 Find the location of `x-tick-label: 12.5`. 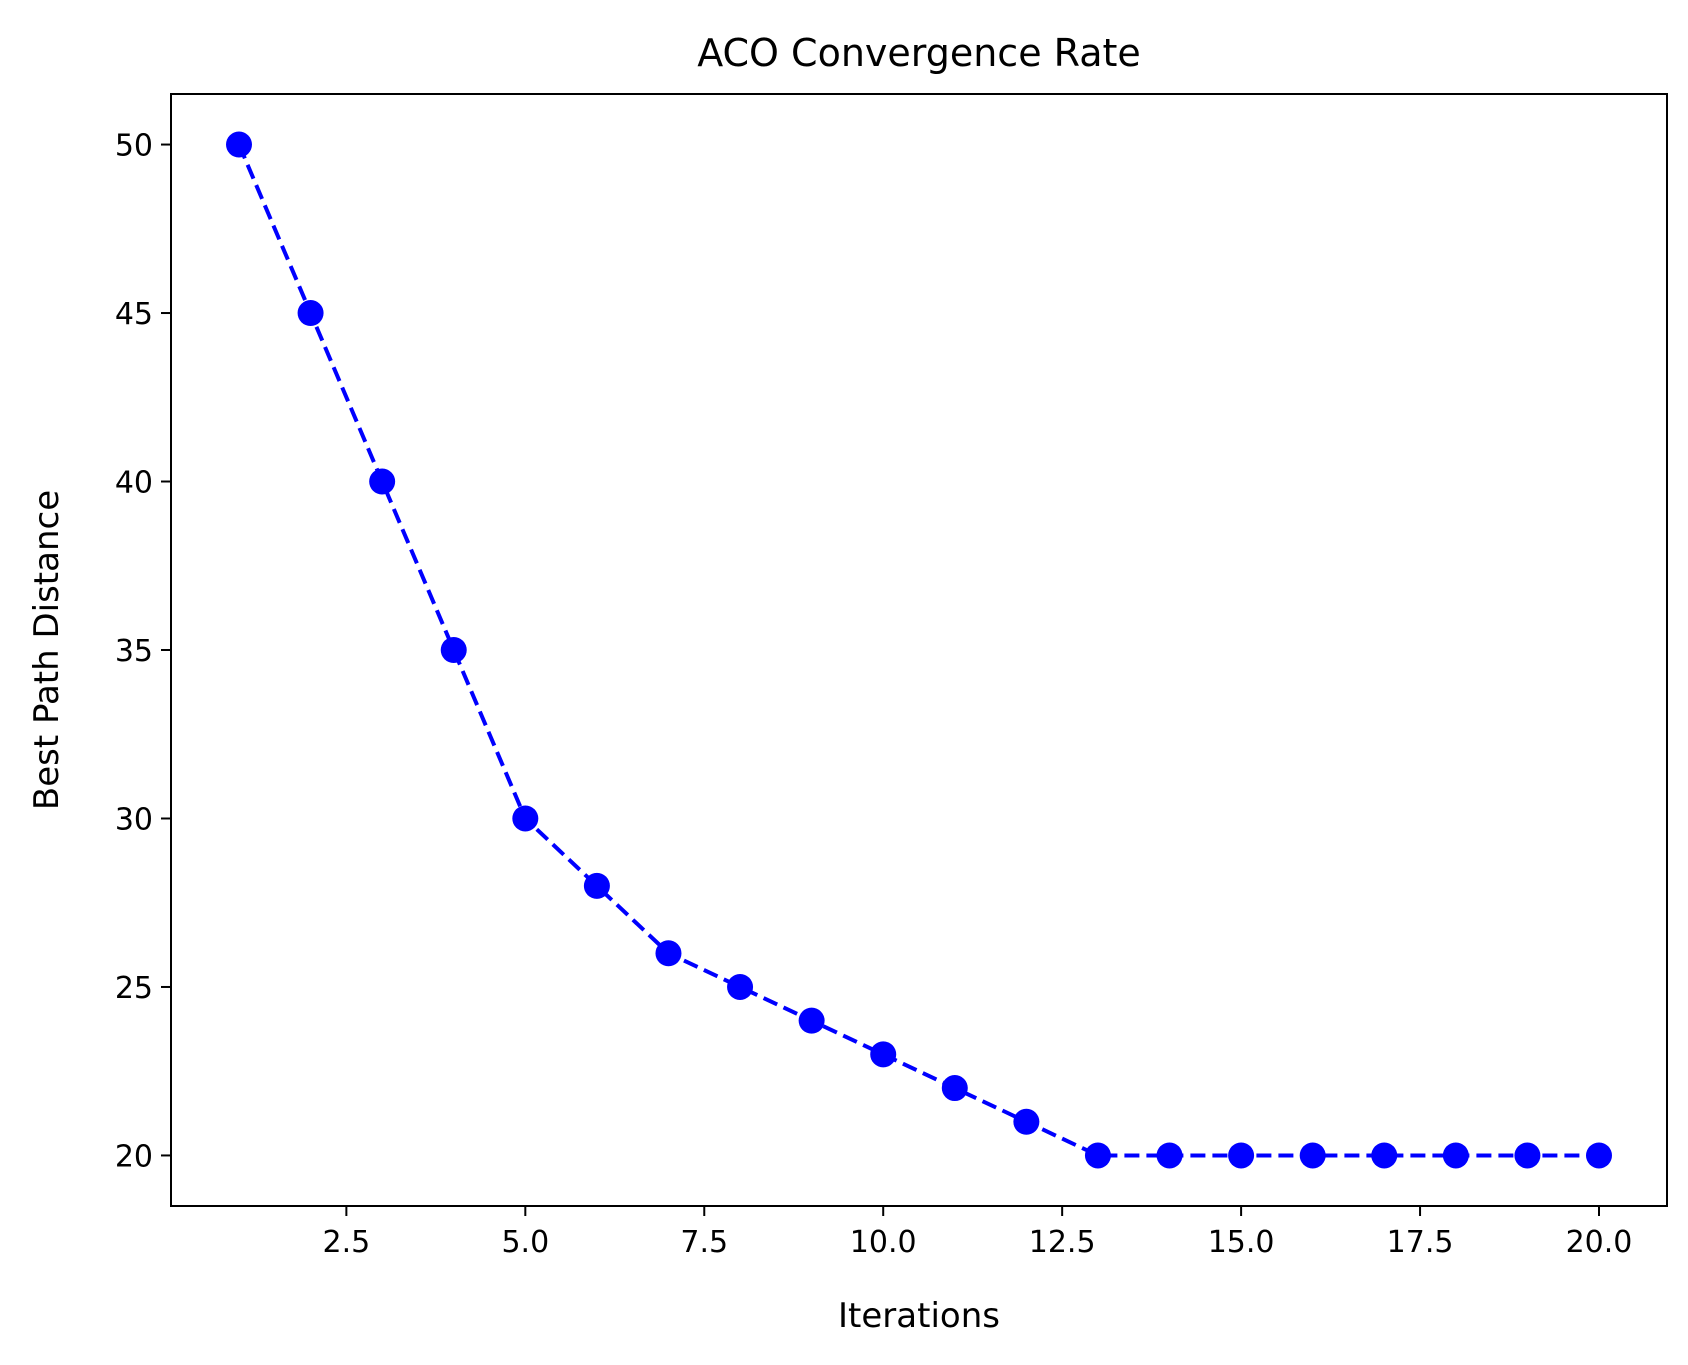

x-tick-label: 12.5 is located at coordinates (1062, 1242).